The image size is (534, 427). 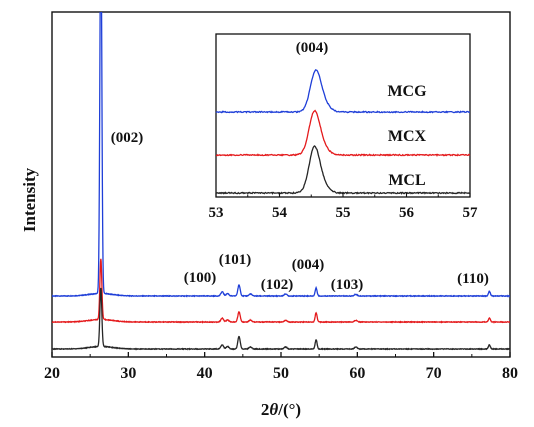 What do you see at coordinates (281, 373) in the screenshot?
I see `x-tick-label: 50` at bounding box center [281, 373].